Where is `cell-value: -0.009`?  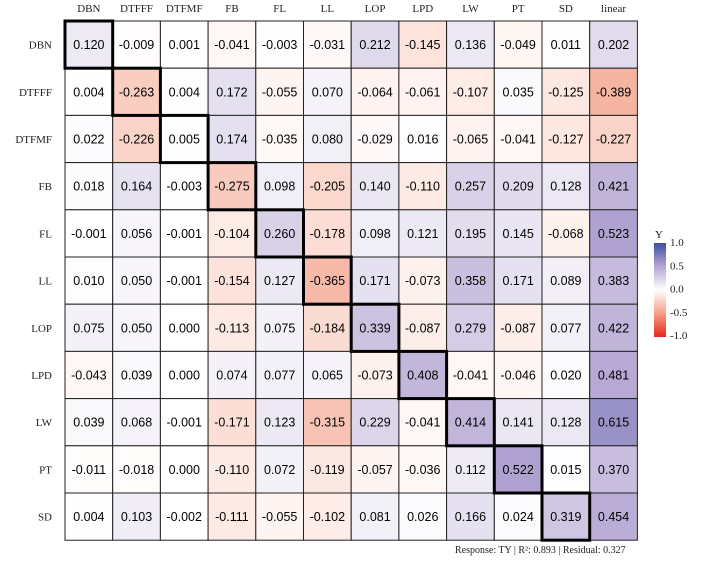 cell-value: -0.009 is located at coordinates (136, 45).